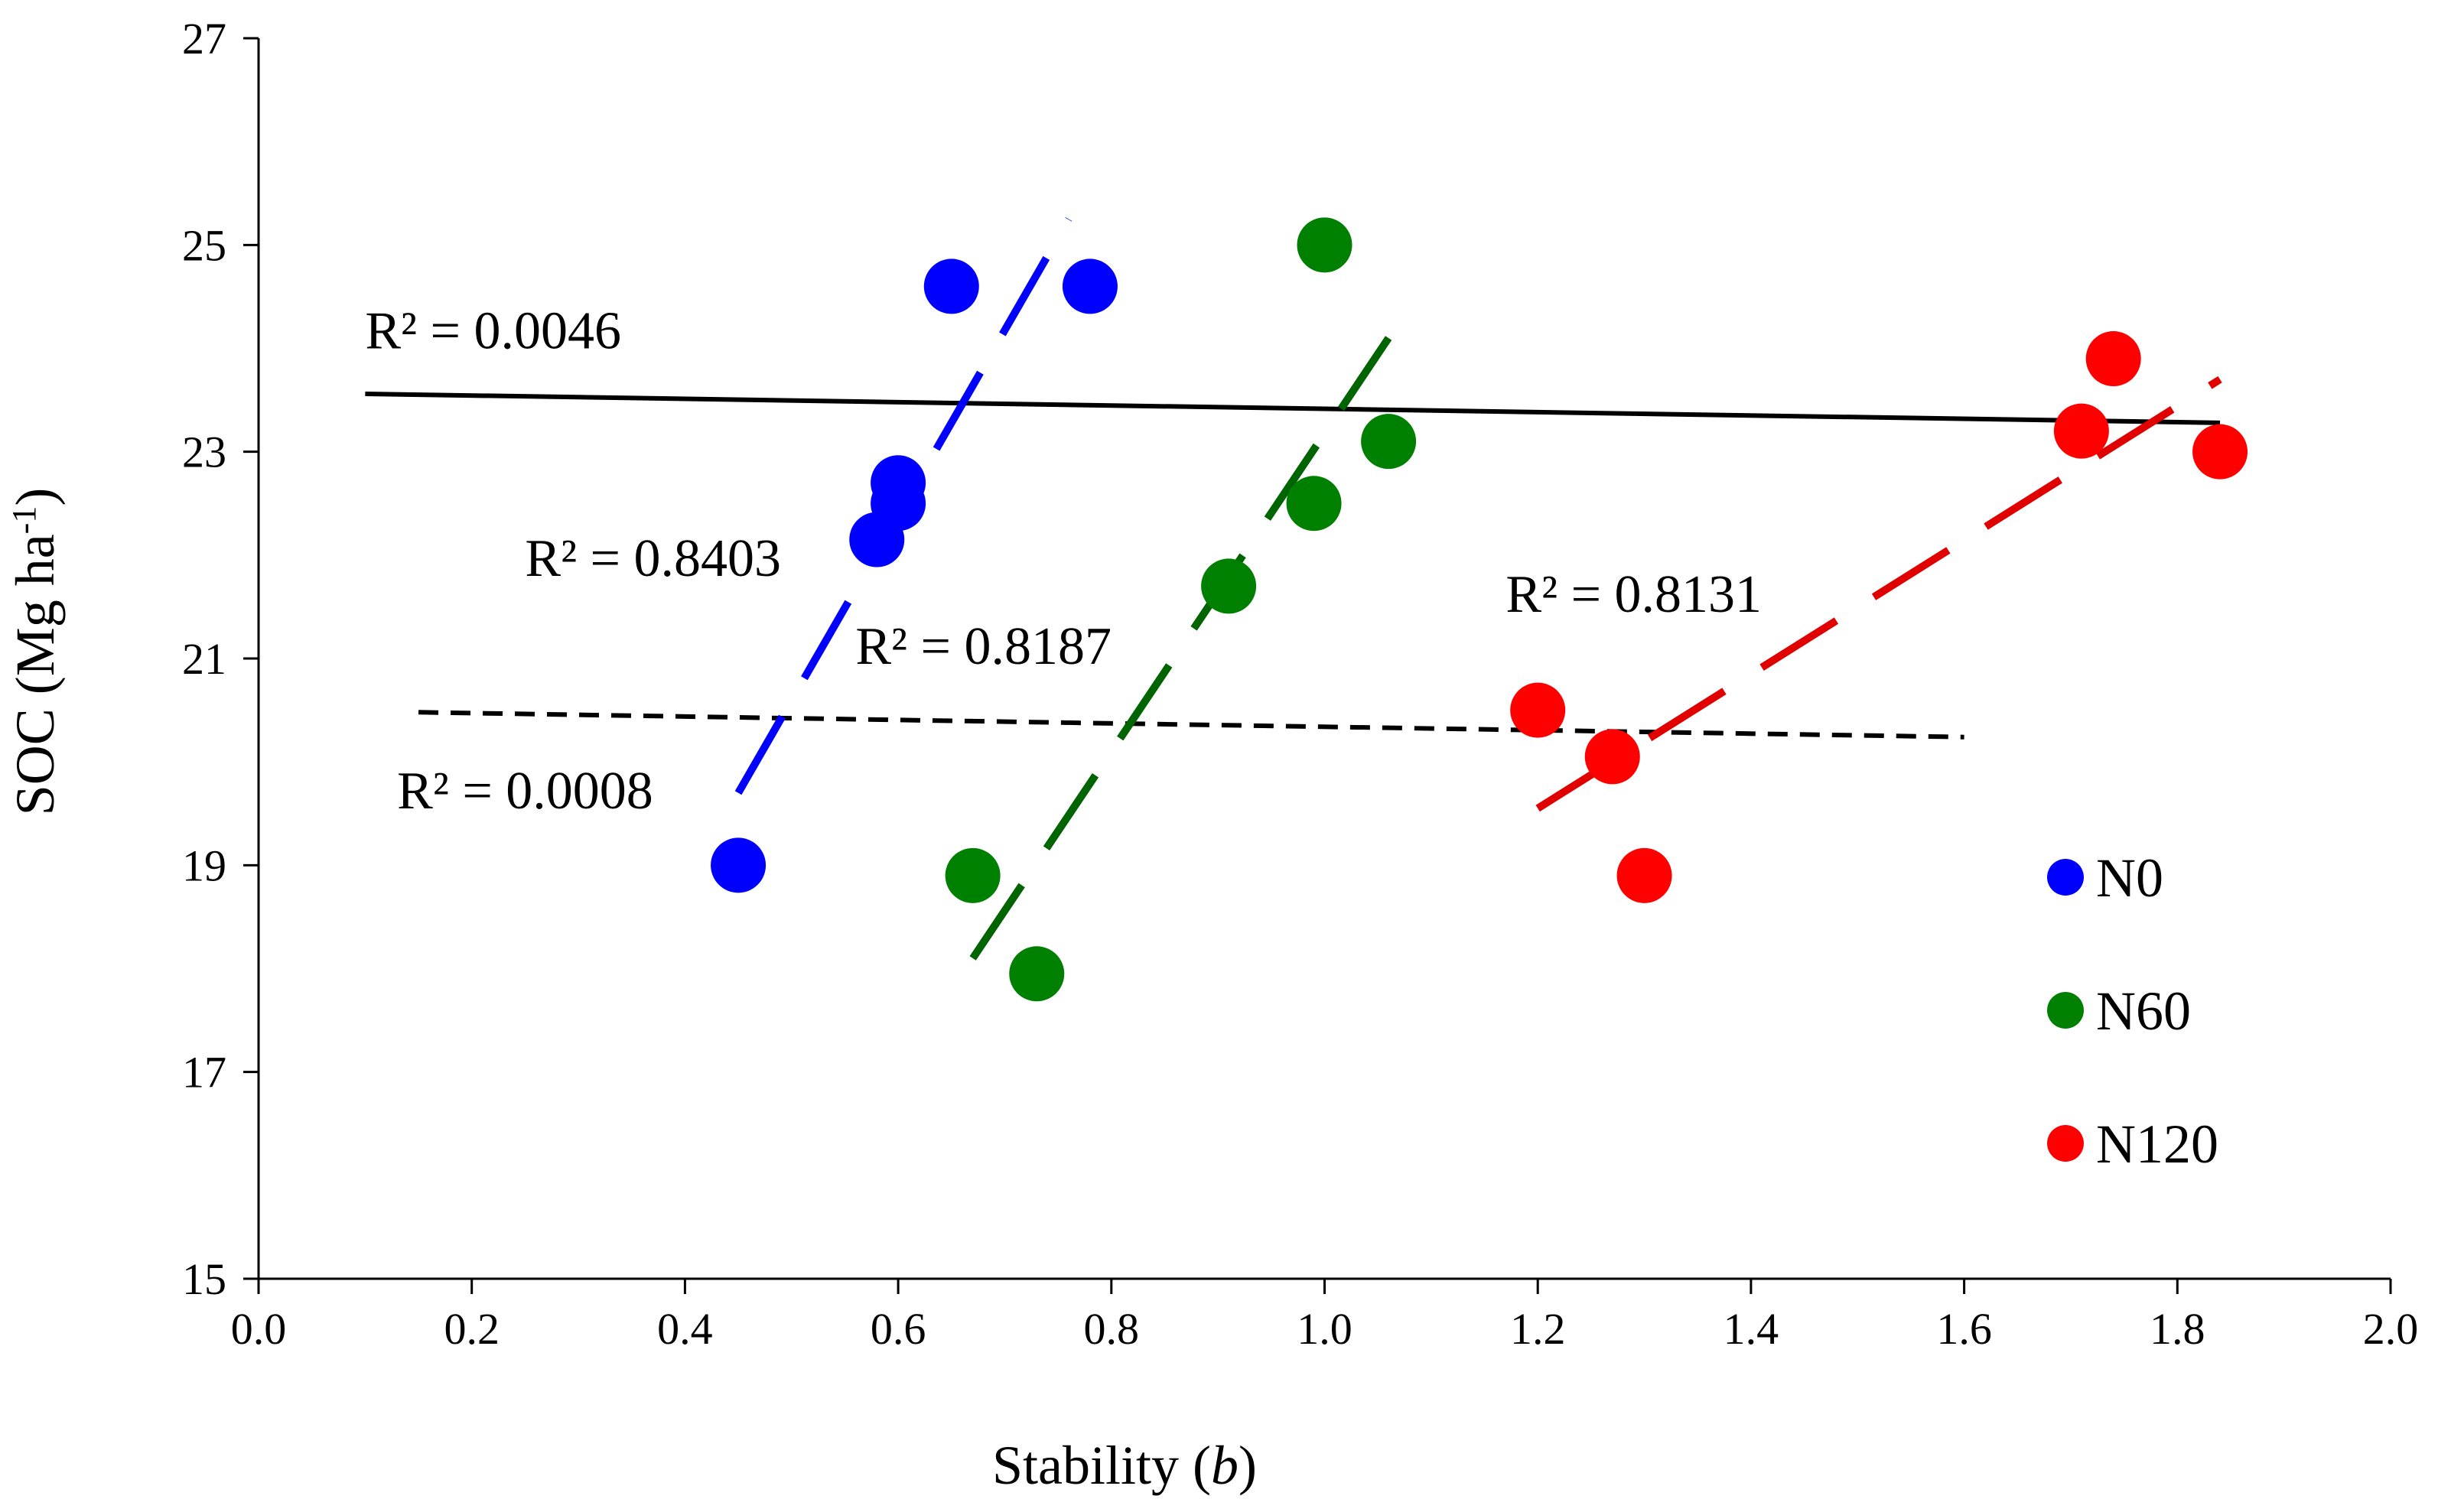  What do you see at coordinates (1964, 1329) in the screenshot?
I see `x-tick-label: 1.6` at bounding box center [1964, 1329].